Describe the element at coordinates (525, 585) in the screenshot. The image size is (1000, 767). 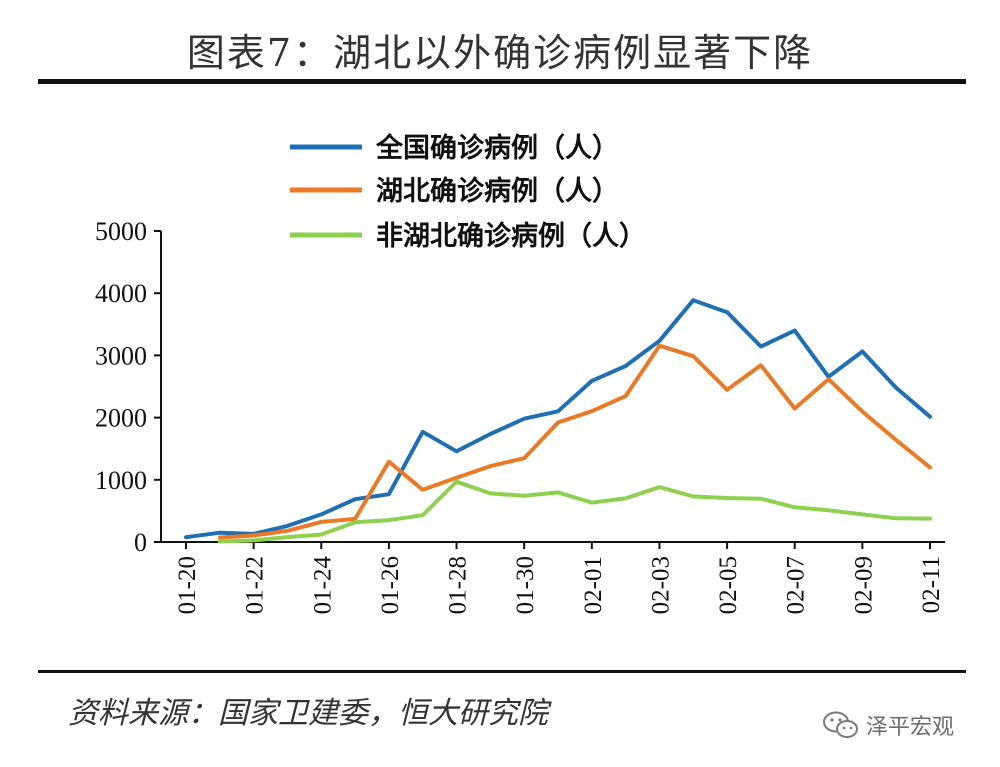
I see `x-tick-label: 01-30` at that location.